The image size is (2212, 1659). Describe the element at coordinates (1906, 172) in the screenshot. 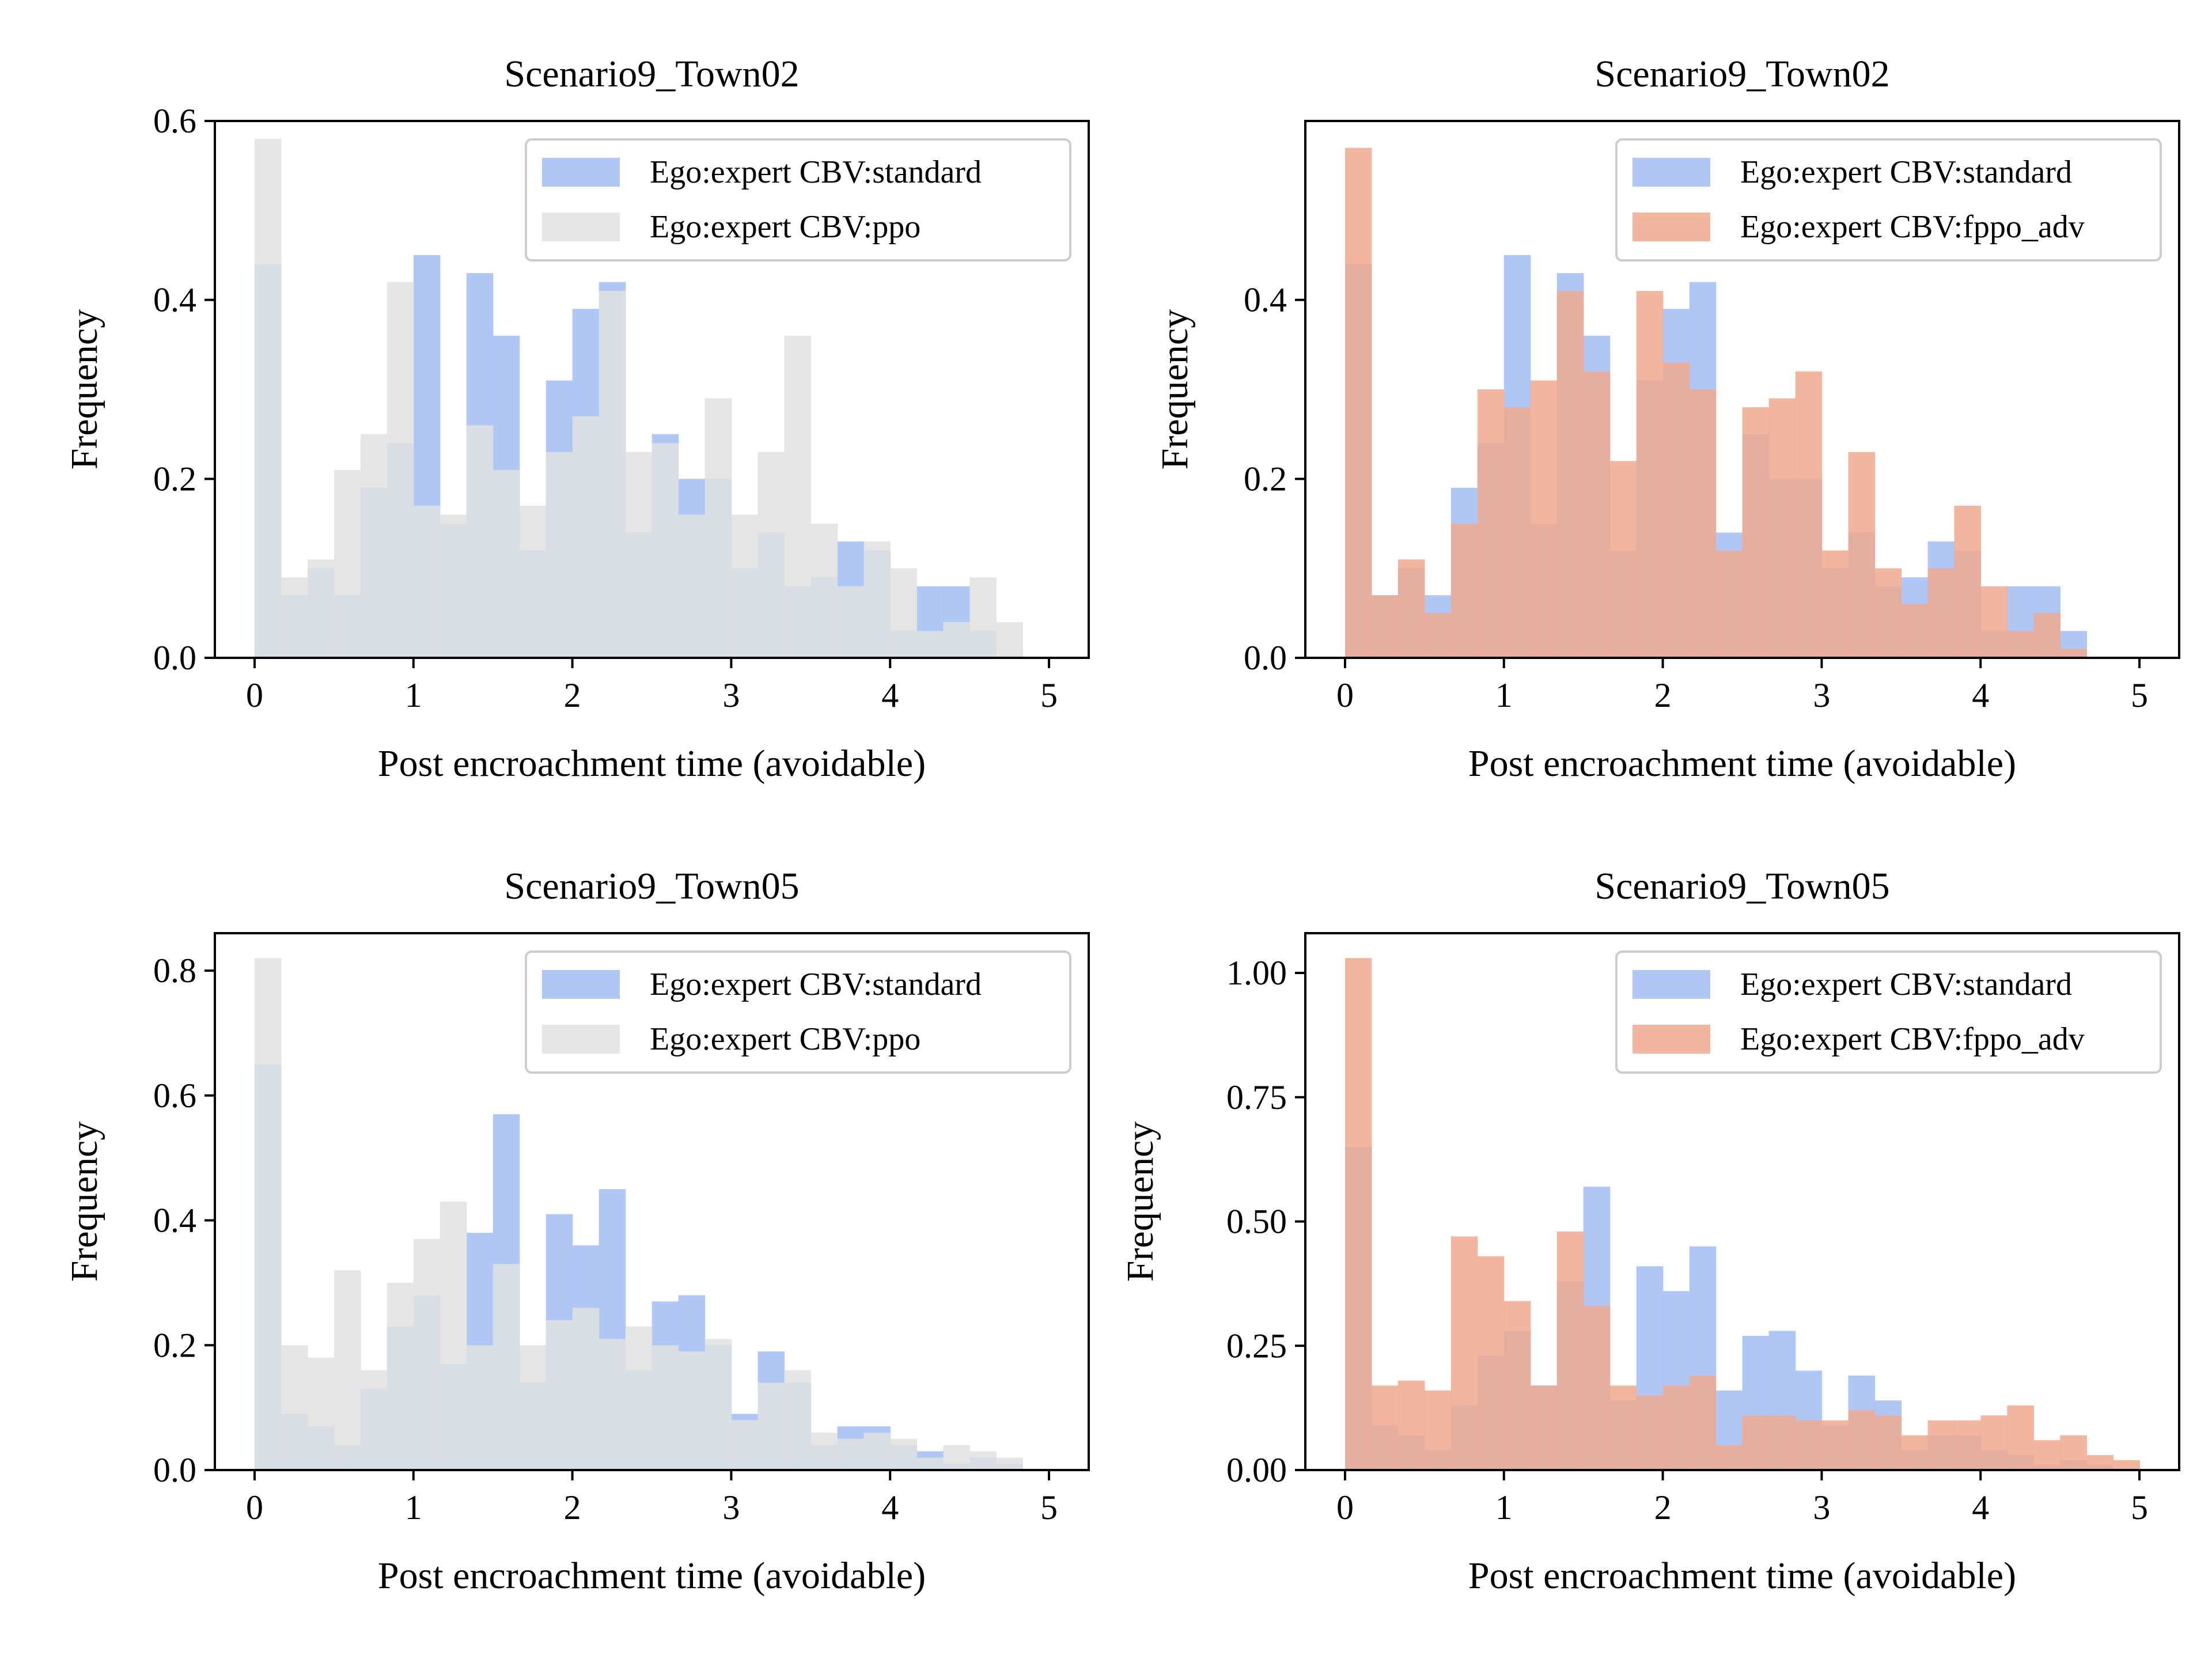

I see `legend-entry: Ego:expert CBV:standard` at that location.